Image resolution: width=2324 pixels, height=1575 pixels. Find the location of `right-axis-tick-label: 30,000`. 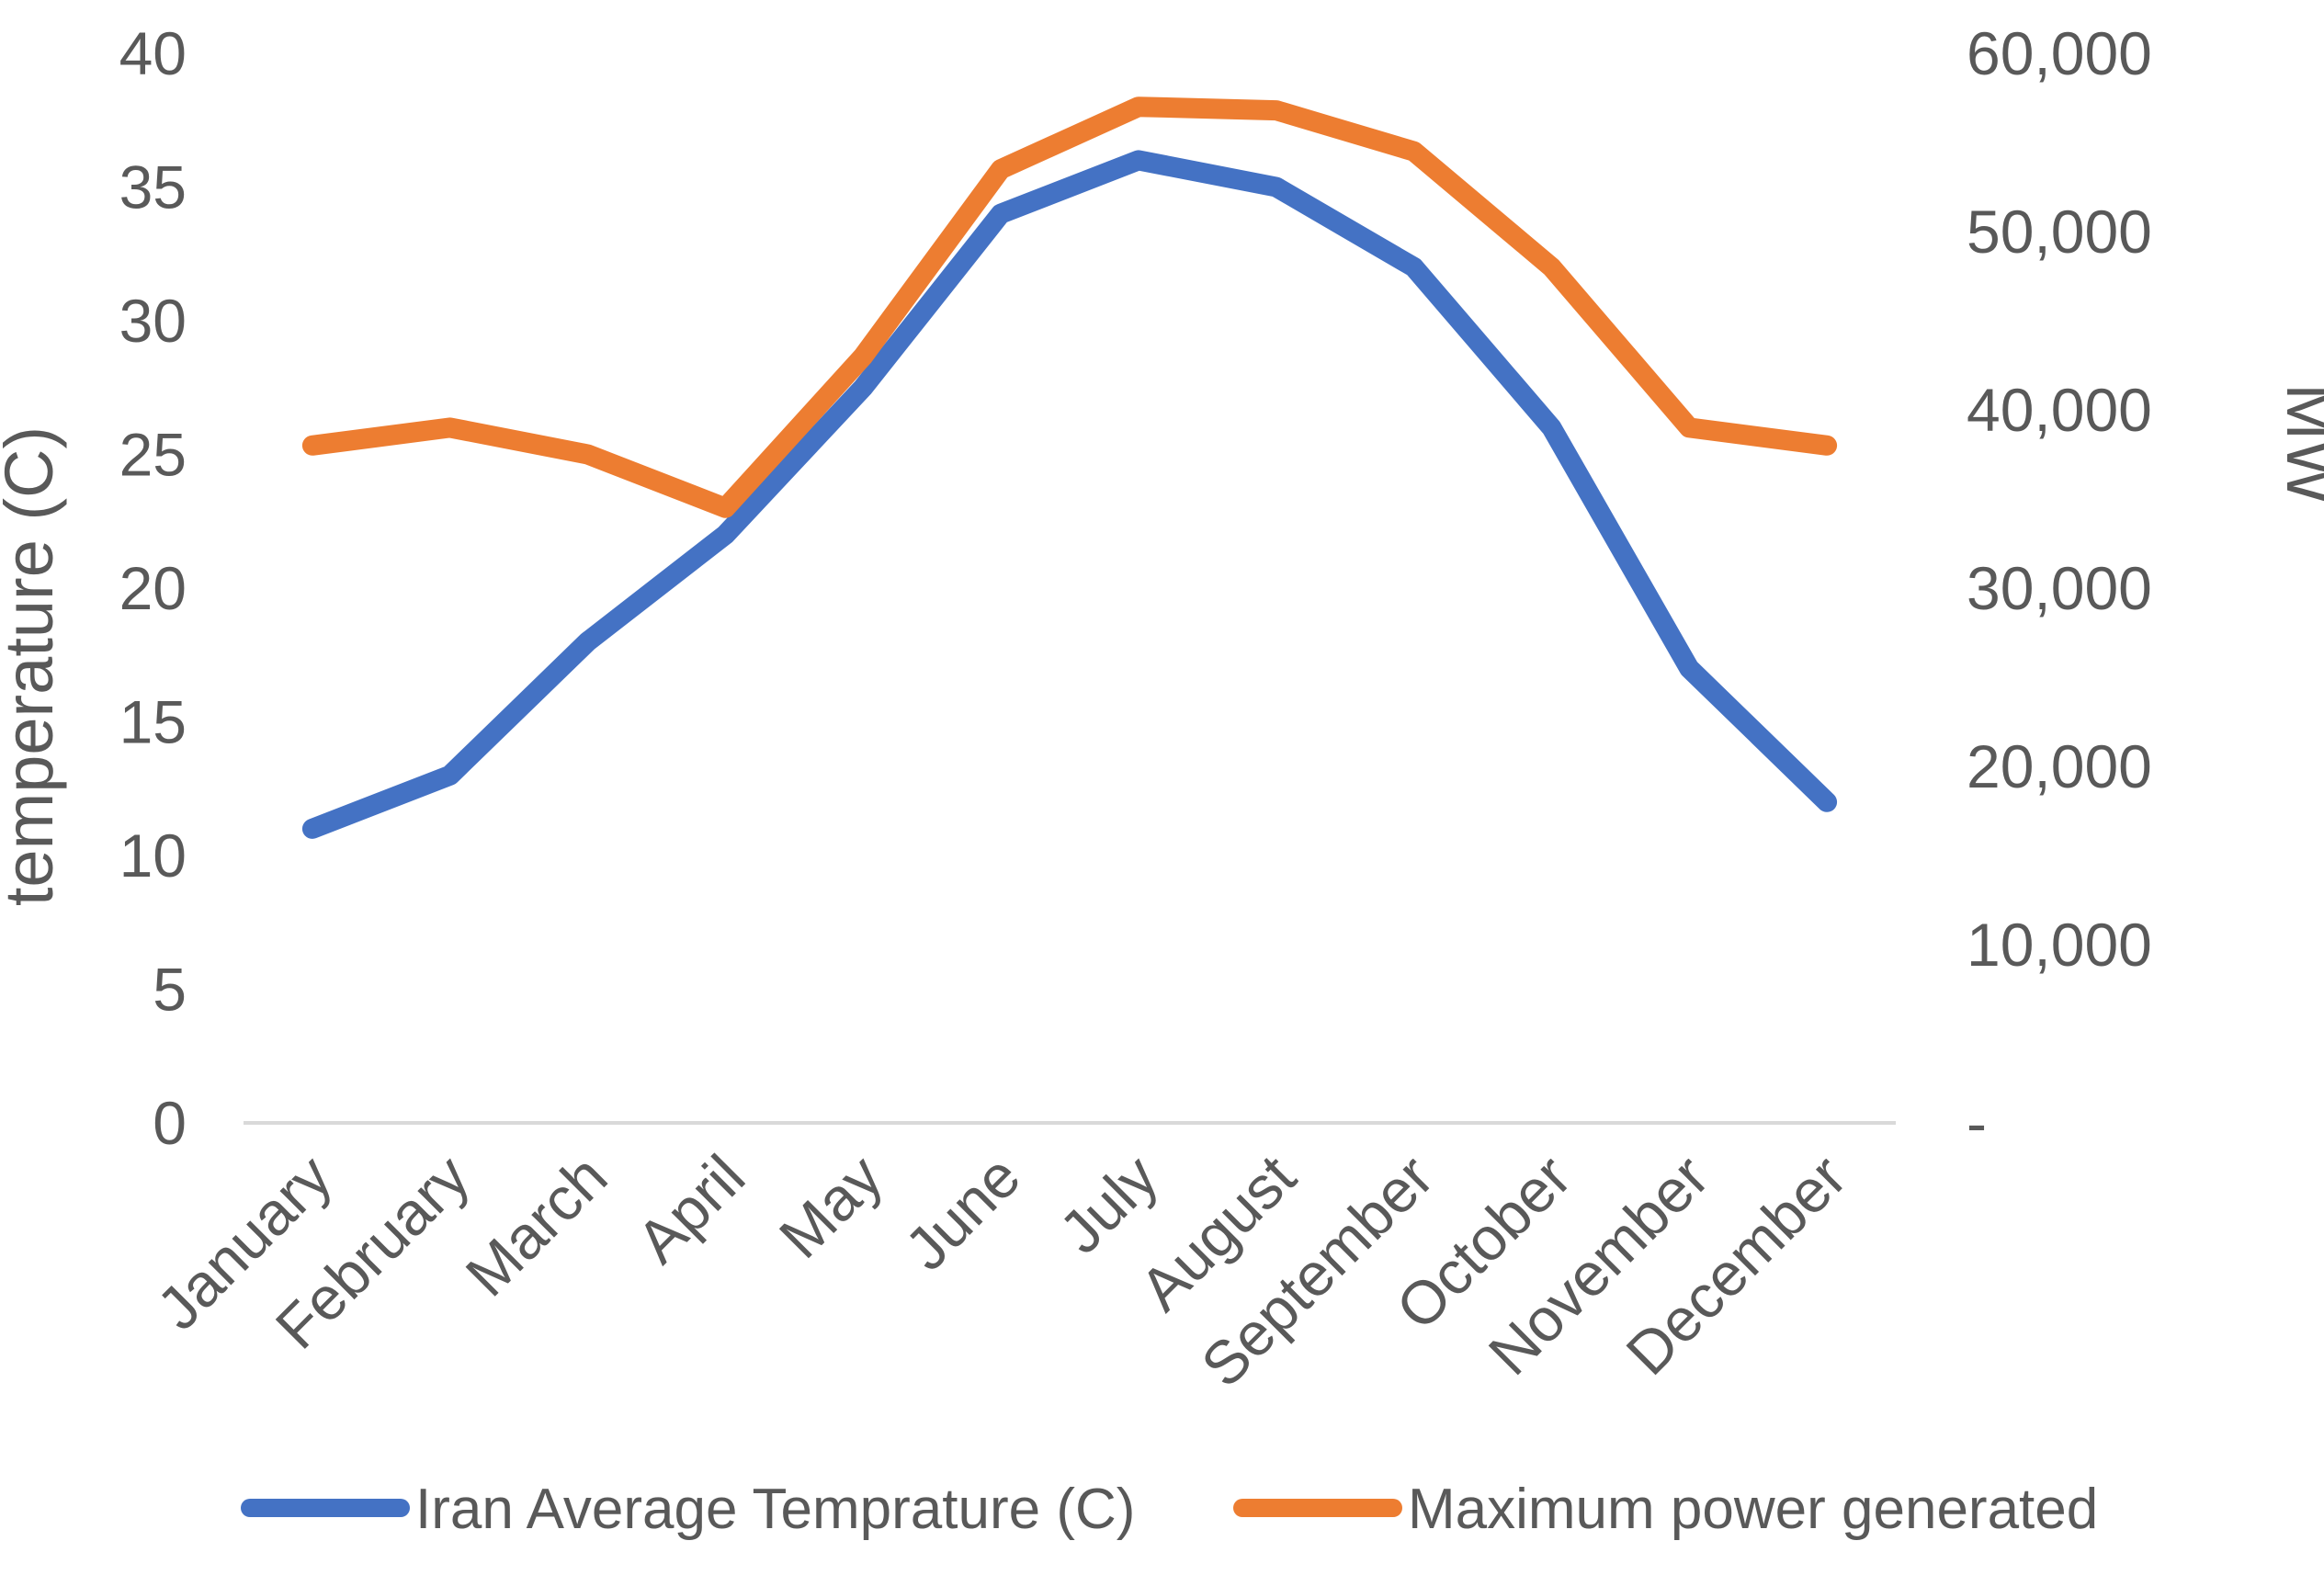

right-axis-tick-label: 30,000 is located at coordinates (2059, 588).